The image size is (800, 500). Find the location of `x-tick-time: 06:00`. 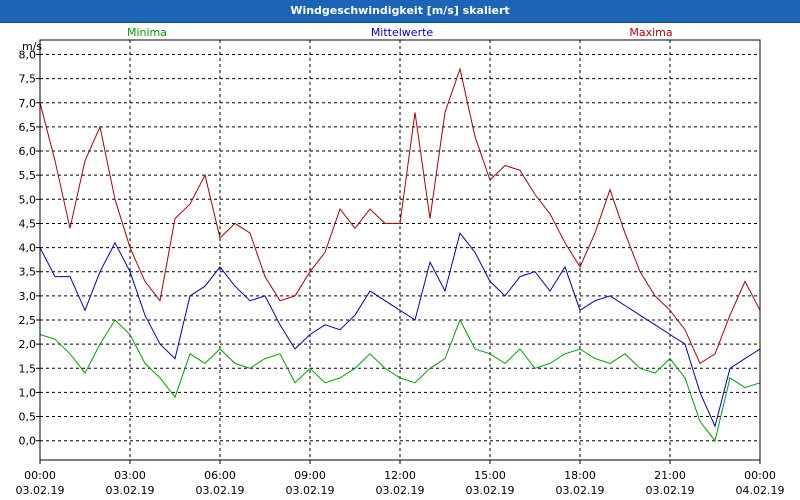

x-tick-time: 06:00 is located at coordinates (220, 475).